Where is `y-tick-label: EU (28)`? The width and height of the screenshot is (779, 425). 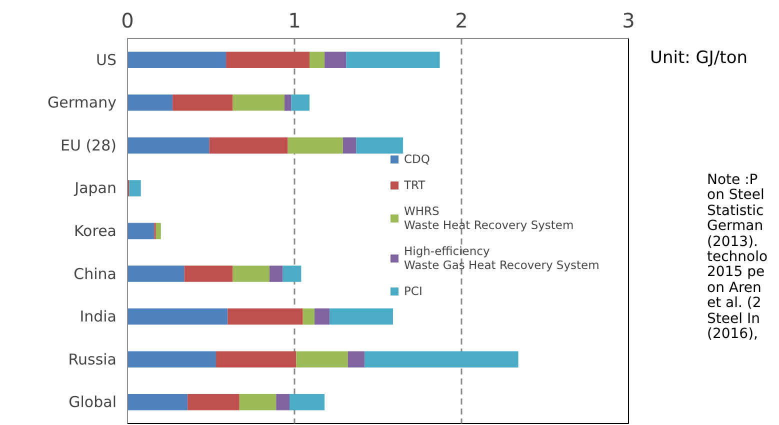 y-tick-label: EU (28) is located at coordinates (88, 145).